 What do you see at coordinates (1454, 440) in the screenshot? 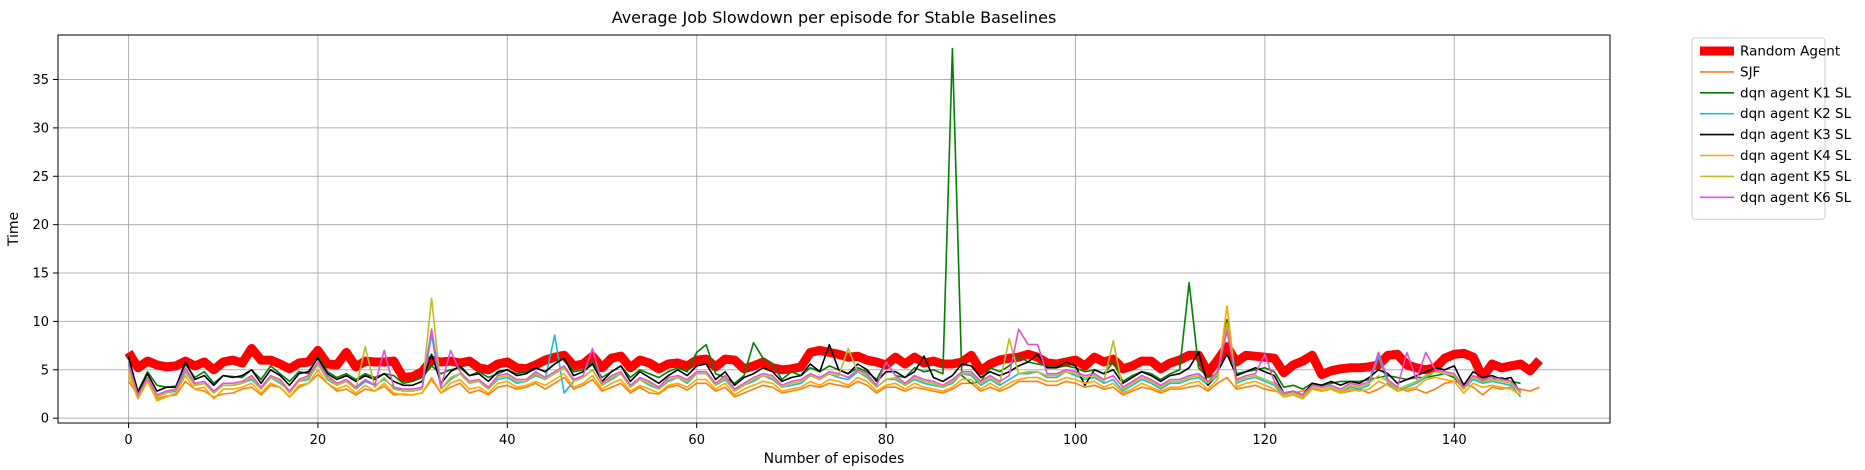
I see `x-tick-label: 140` at bounding box center [1454, 440].